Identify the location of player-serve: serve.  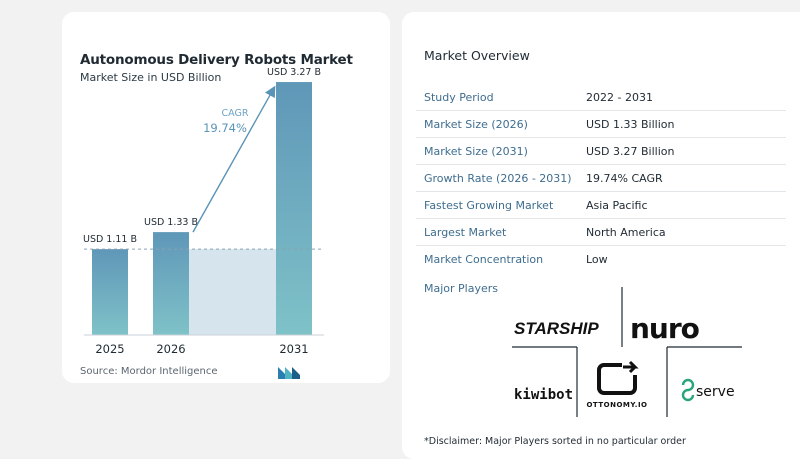
(715, 392).